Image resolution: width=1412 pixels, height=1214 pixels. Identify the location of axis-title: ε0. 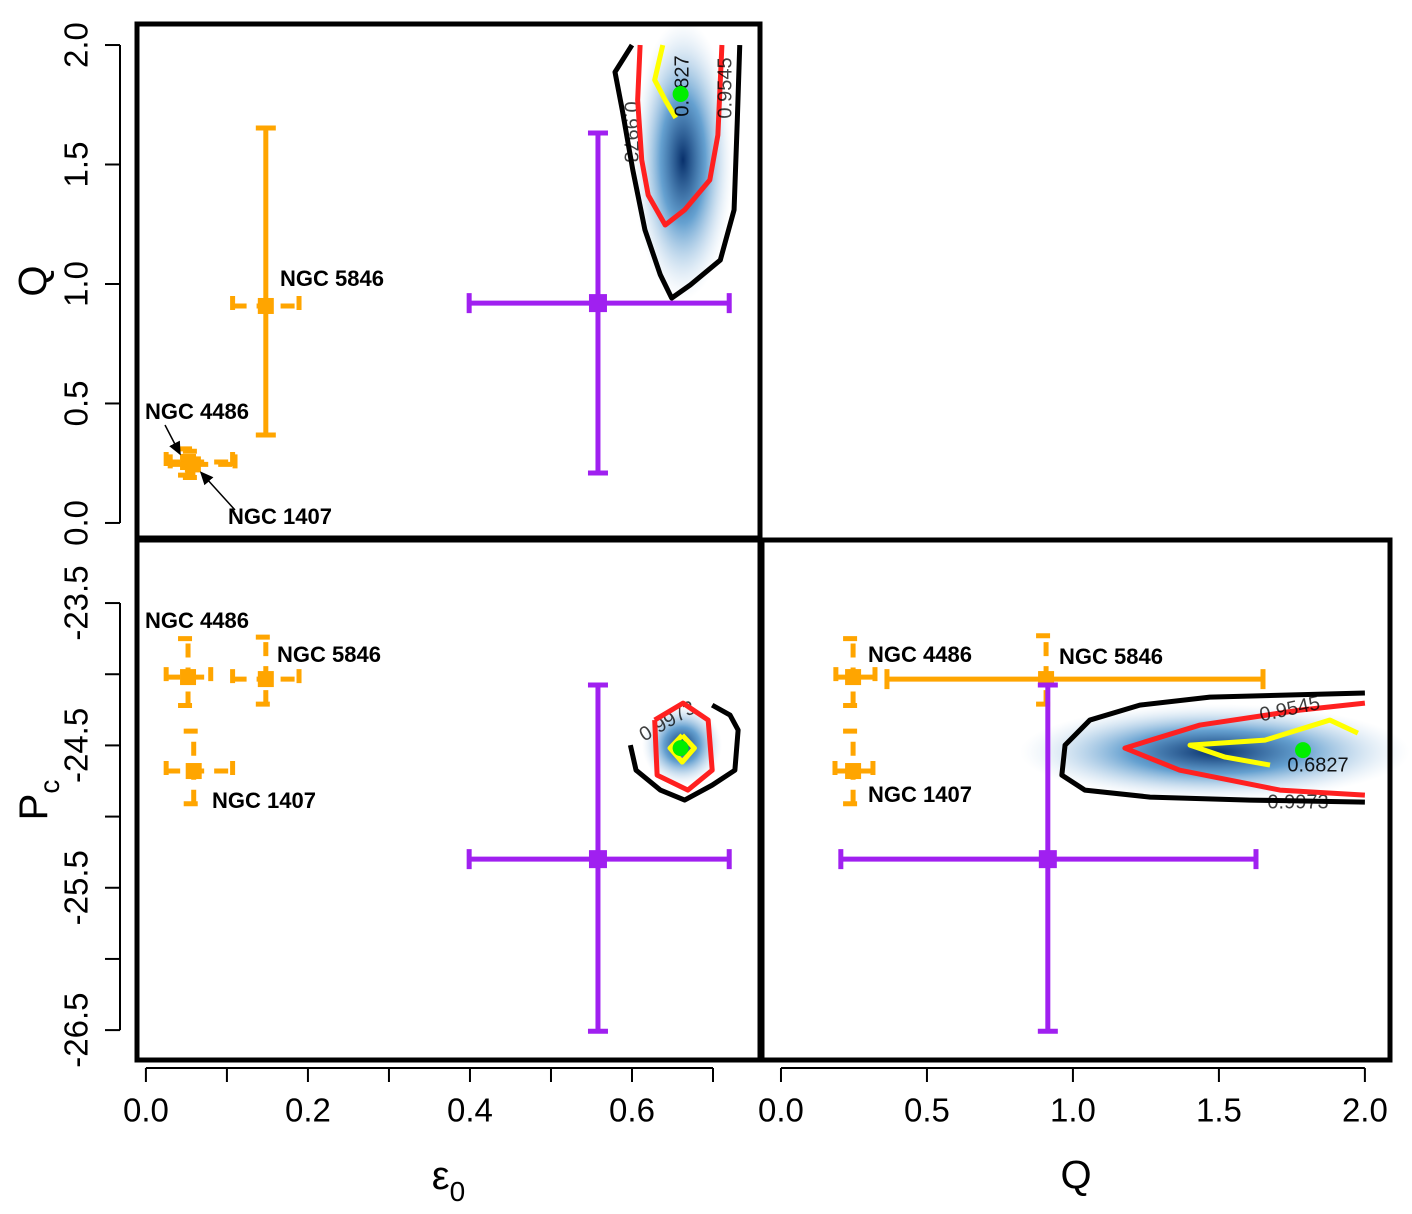
(448, 1180).